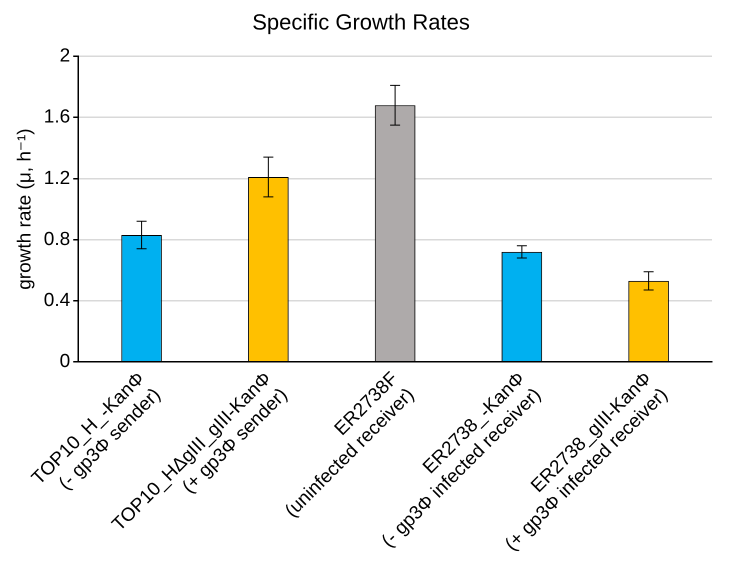 Image resolution: width=732 pixels, height=567 pixels. I want to click on y-tick-label: 0, so click(65, 361).